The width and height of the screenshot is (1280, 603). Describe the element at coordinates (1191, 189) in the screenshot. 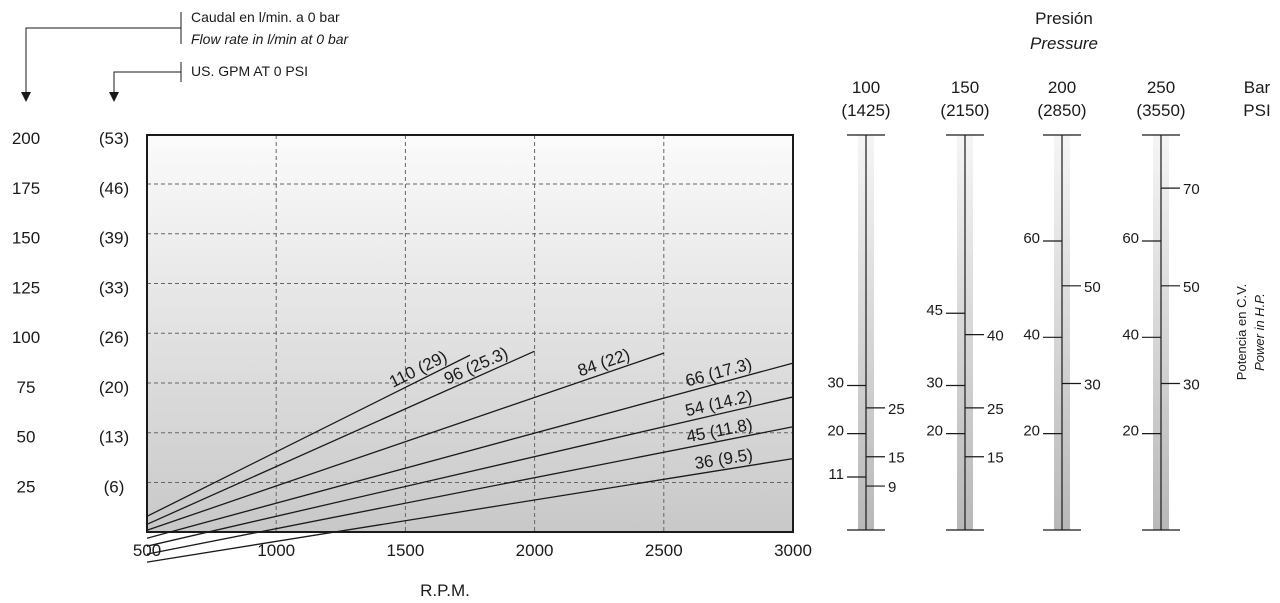

I see `hp-tick-label: 70` at that location.